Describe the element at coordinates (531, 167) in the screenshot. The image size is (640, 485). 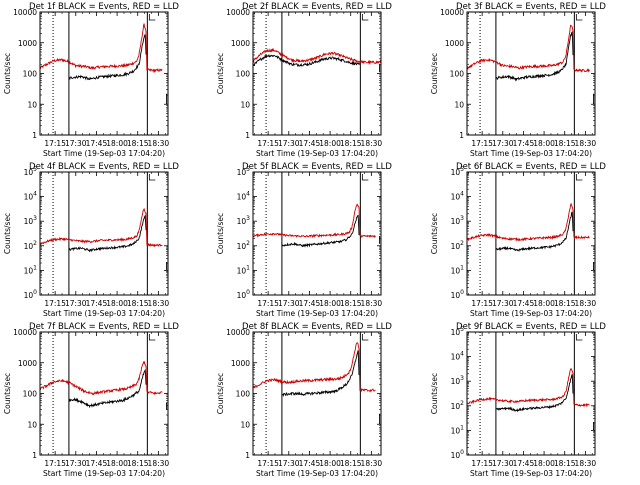
I see `panel-title: Det 6f BLACK = Events, RED = LLD` at that location.